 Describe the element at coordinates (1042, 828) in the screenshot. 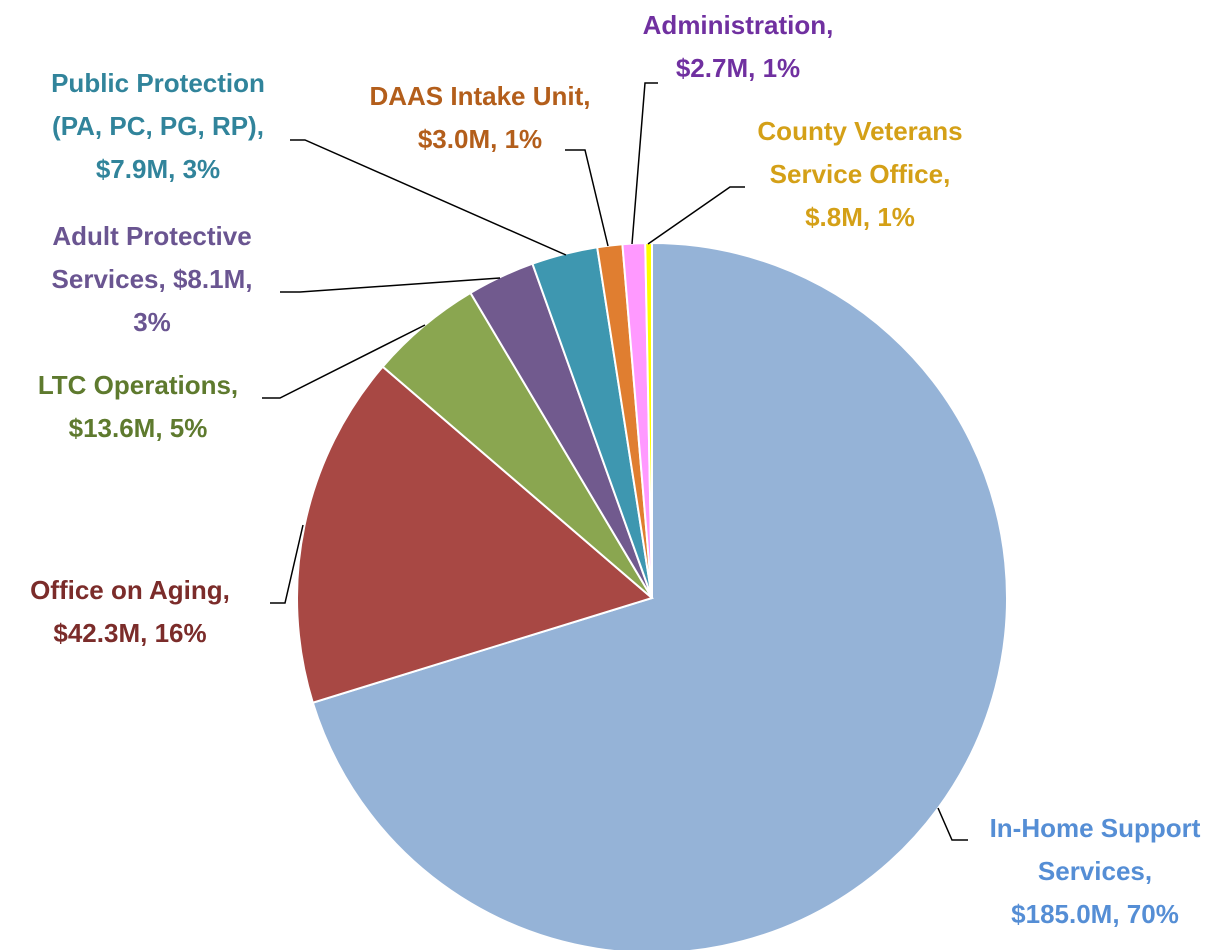

I see `label-word: In-Home` at that location.